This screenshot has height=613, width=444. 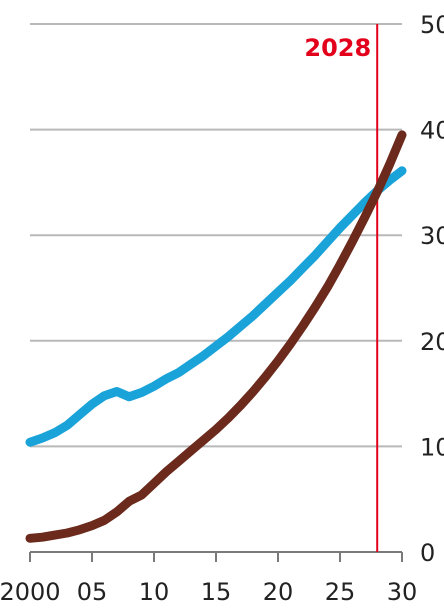 I want to click on y-tick-label: 30, so click(x=432, y=236).